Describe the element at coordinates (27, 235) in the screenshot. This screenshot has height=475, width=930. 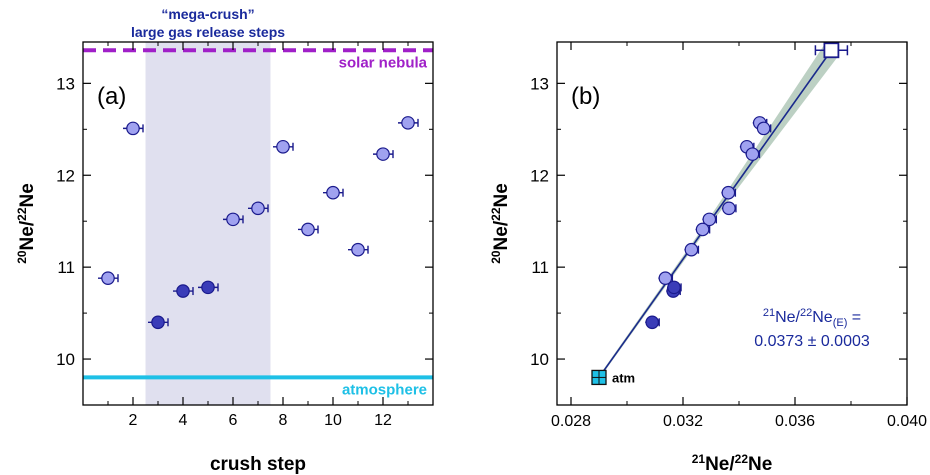
I see `ylabel-main: Ne/` at that location.